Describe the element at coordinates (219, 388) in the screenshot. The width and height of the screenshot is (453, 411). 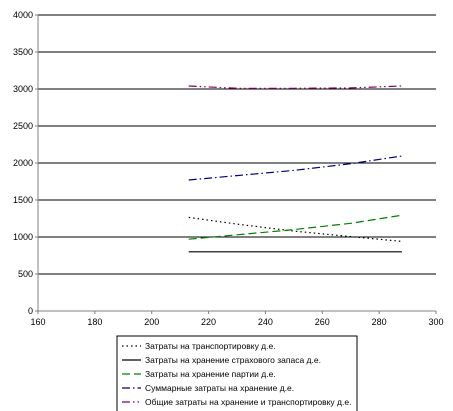
I see `legend-label-4: Суммарные затраты на хранение д.е.` at that location.